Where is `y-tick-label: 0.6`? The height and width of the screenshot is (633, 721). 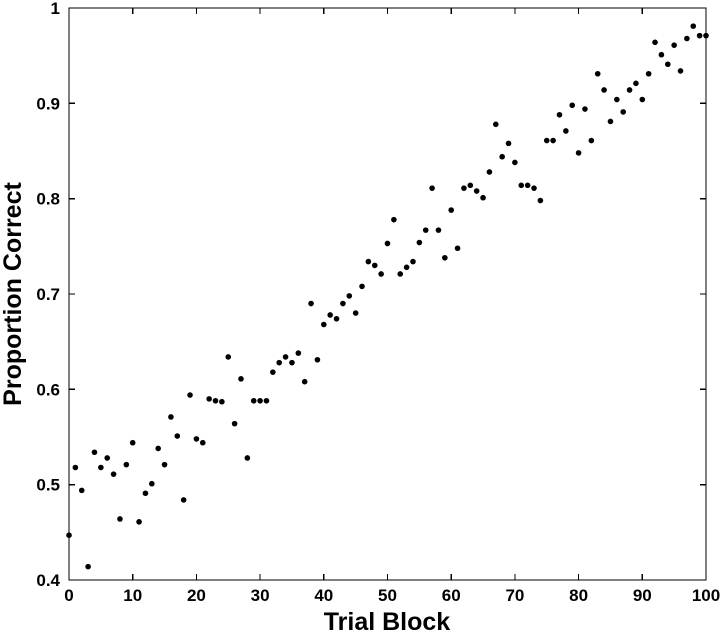
y-tick-label: 0.6 is located at coordinates (48, 389).